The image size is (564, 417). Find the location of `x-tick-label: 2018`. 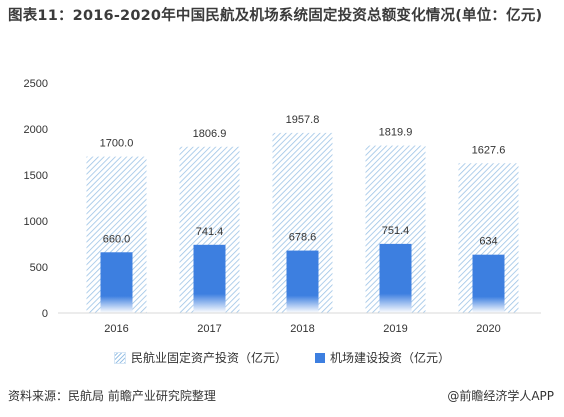

x-tick-label: 2018 is located at coordinates (302, 329).